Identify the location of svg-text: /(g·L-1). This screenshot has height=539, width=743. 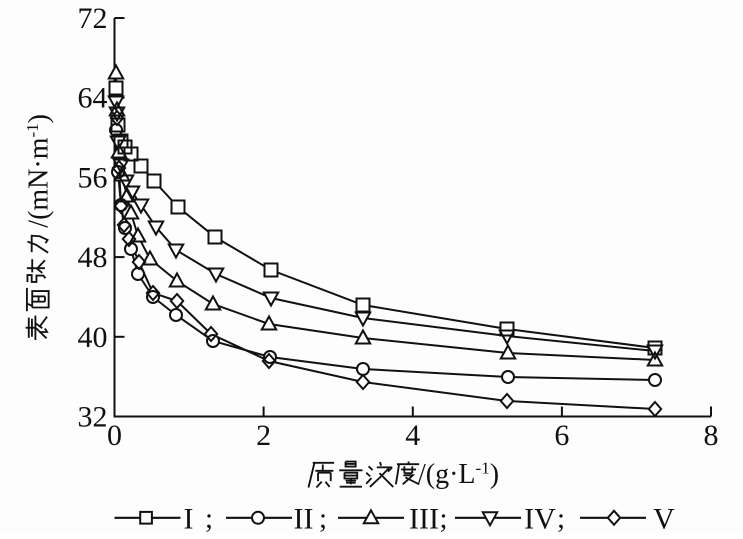
(458, 475).